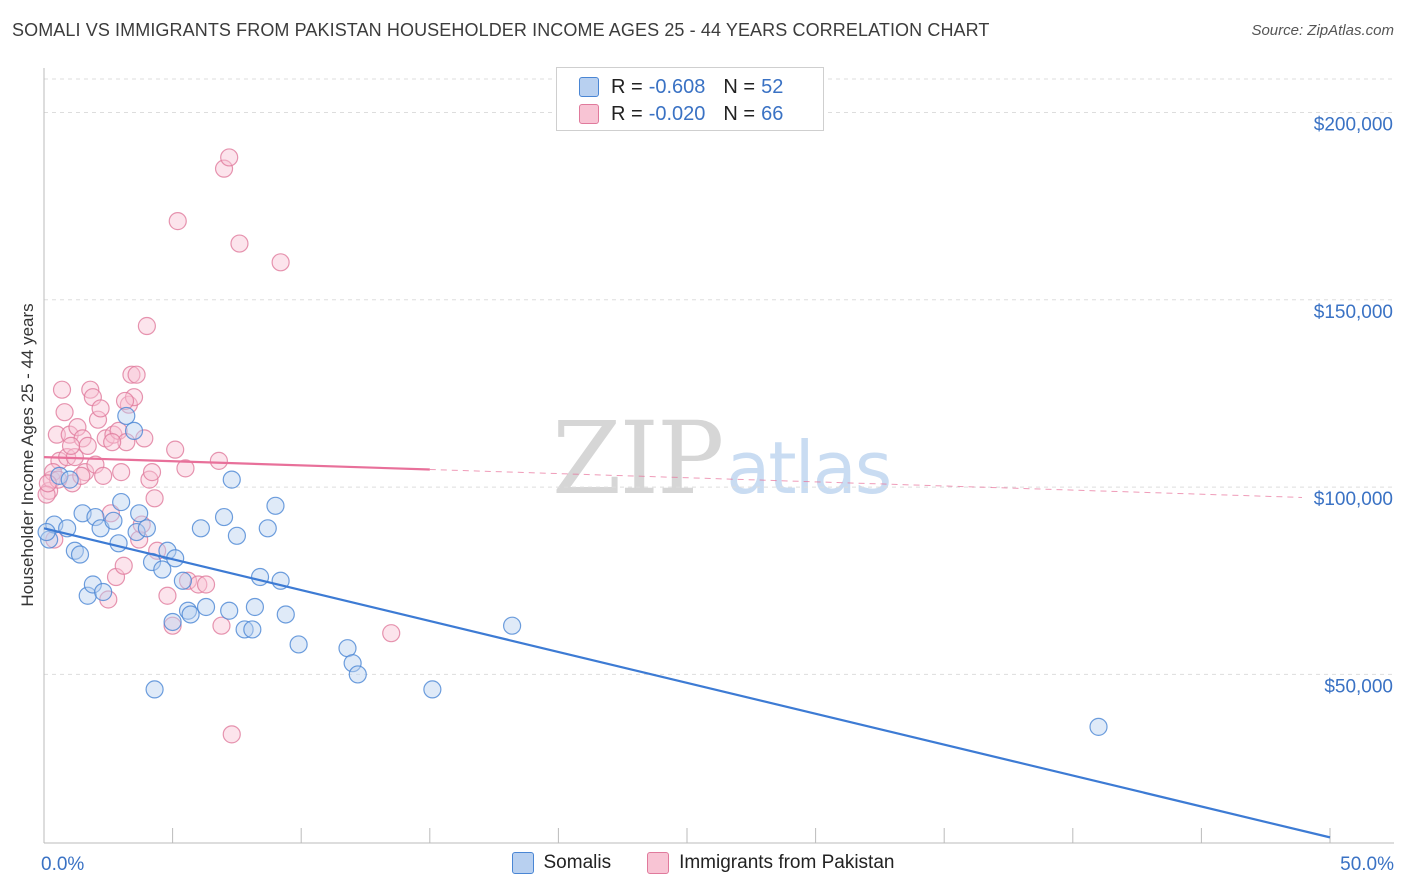  Describe the element at coordinates (739, 113) in the screenshot. I see `legend-n-label: N =` at that location.